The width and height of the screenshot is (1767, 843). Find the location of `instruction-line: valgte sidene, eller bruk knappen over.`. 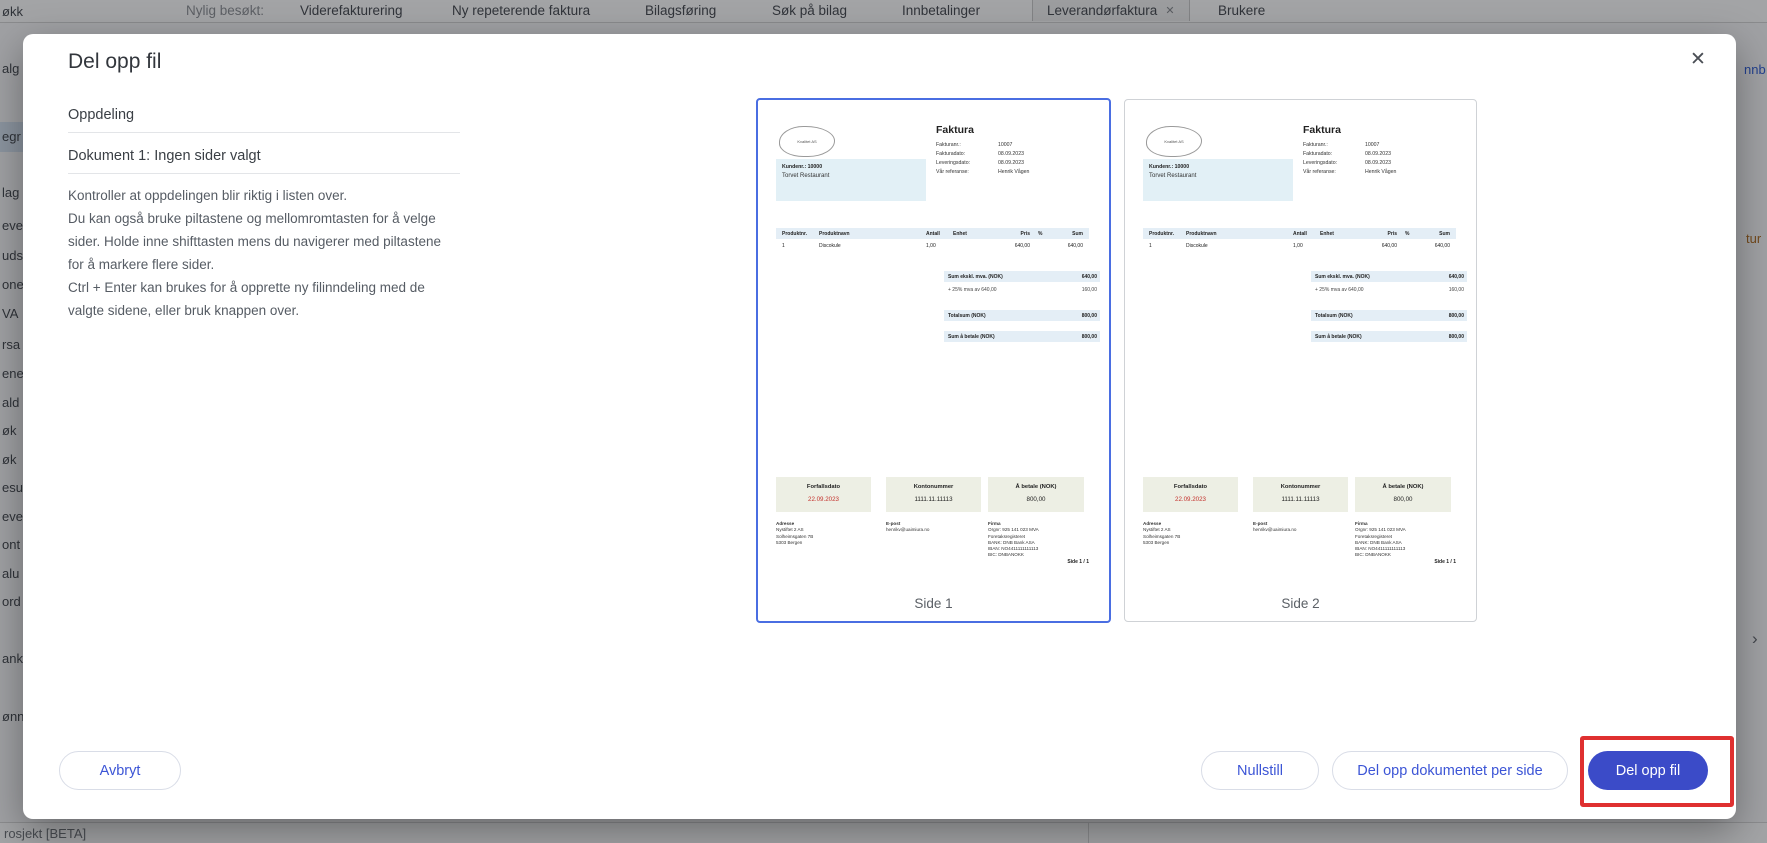

instruction-line: valgte sidene, eller bruk knappen over. is located at coordinates (184, 310).